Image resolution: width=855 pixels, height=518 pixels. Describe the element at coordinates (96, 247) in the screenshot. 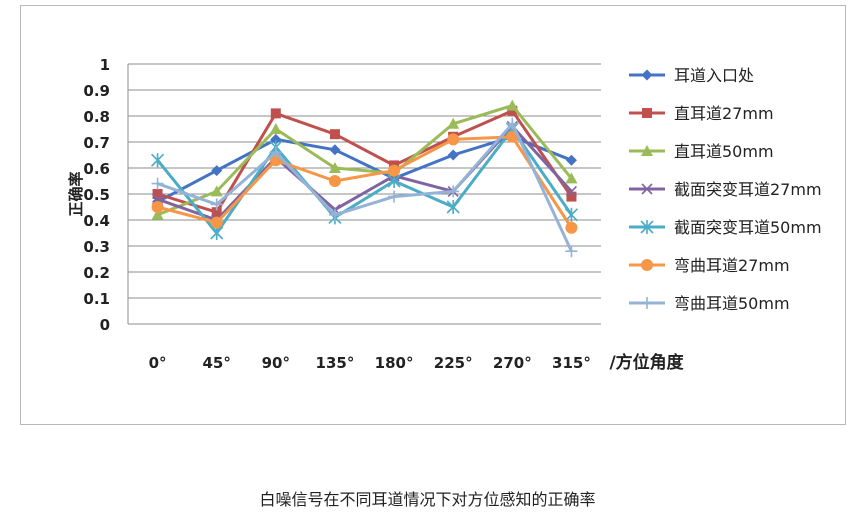

I see `y-tick-label: 0.3` at that location.